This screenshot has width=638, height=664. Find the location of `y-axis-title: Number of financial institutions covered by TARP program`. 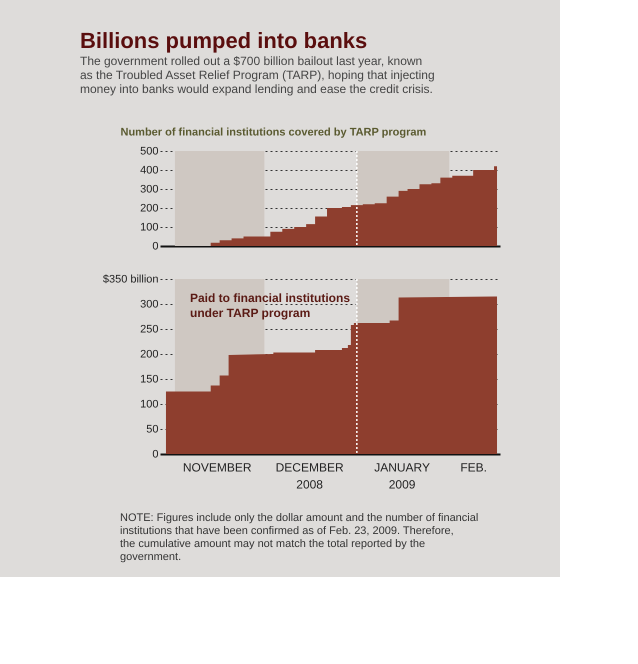

y-axis-title: Number of financial institutions covered by TARP program is located at coordinates (273, 132).